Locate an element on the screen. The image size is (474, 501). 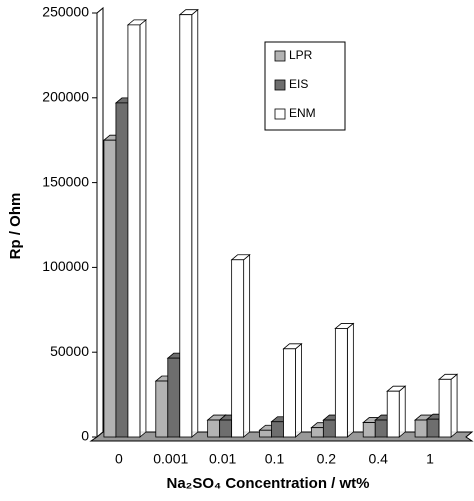
x-axis-title: Na₂SO₄ Concentration / wt% is located at coordinates (268, 483).